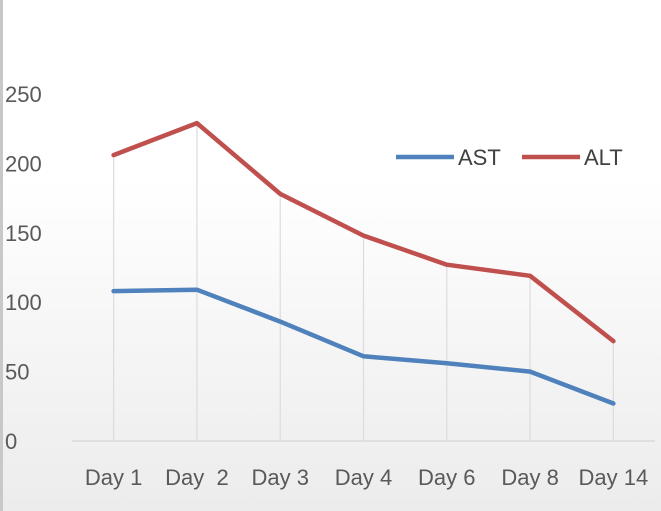 Image resolution: width=661 pixels, height=511 pixels. What do you see at coordinates (446, 477) in the screenshot?
I see `x-tick-label: Day 6` at bounding box center [446, 477].